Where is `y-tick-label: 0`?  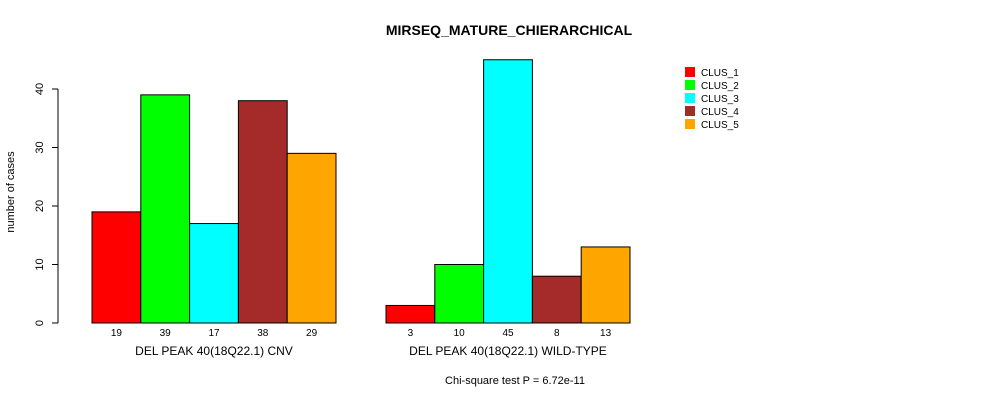
y-tick-label: 0 is located at coordinates (40, 323).